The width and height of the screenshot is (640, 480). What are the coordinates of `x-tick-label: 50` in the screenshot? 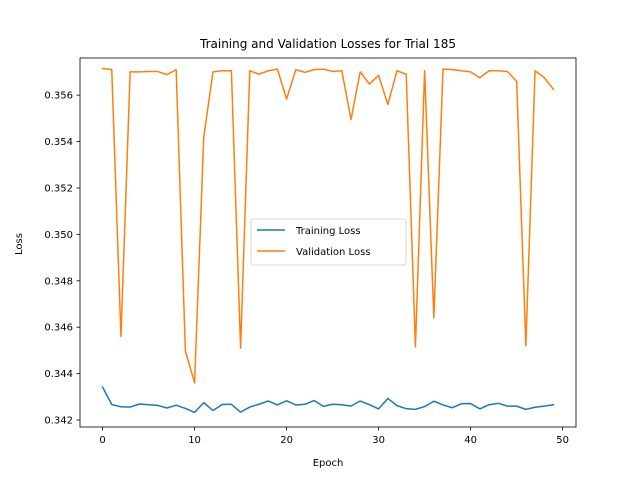 It's located at (562, 440).